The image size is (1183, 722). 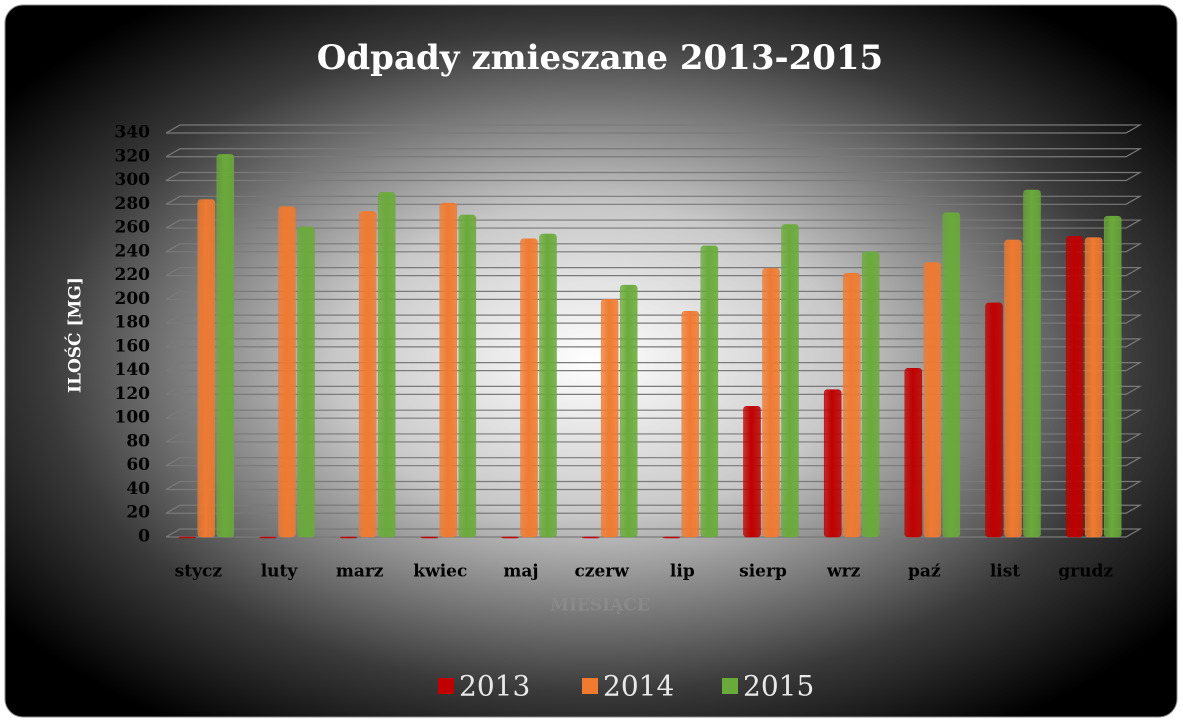 What do you see at coordinates (133, 133) in the screenshot?
I see `y-tick-label: 340` at bounding box center [133, 133].